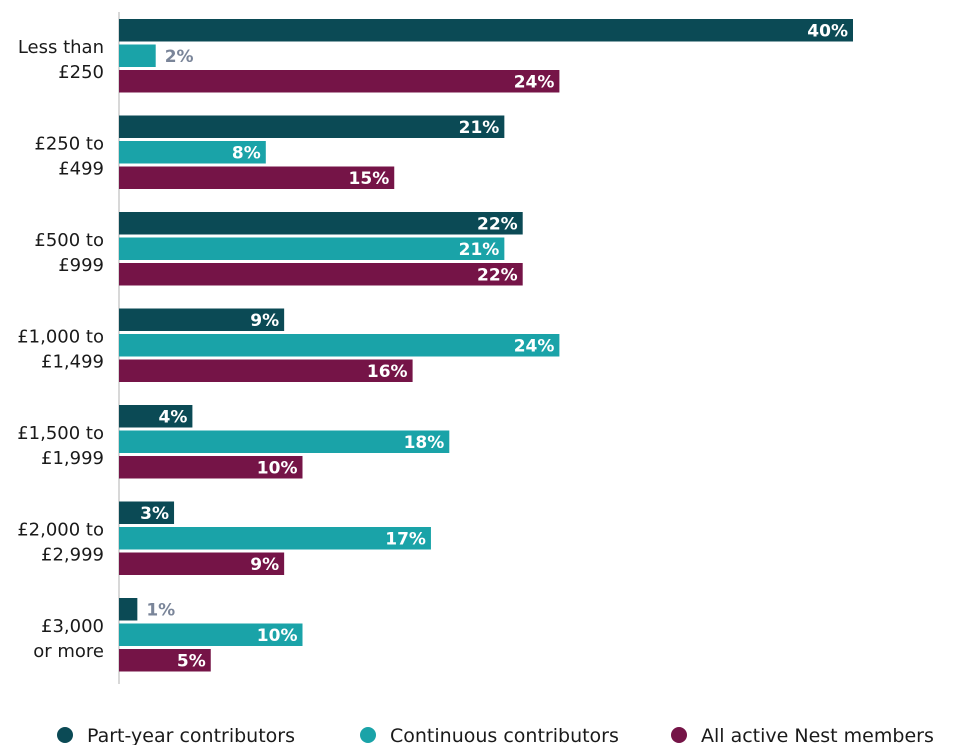  Describe the element at coordinates (817, 735) in the screenshot. I see `legend-label: All active Nest members` at that location.